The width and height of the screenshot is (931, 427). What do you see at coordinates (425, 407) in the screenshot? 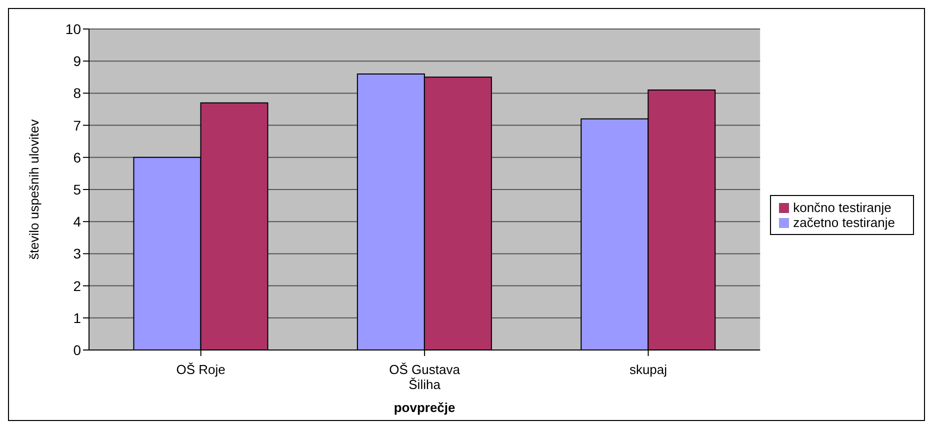
I see `x-axis-title: povprečje` at bounding box center [425, 407].